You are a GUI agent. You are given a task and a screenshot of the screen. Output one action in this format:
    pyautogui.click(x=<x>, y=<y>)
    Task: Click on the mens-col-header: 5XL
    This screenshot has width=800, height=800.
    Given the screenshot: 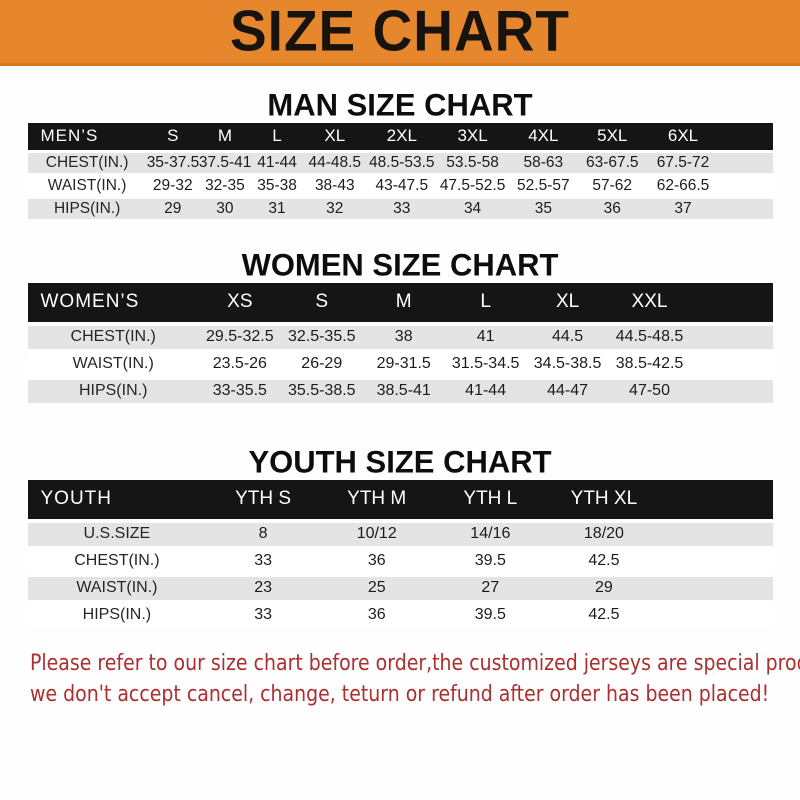 What is the action you would take?
    pyautogui.click(x=612, y=138)
    